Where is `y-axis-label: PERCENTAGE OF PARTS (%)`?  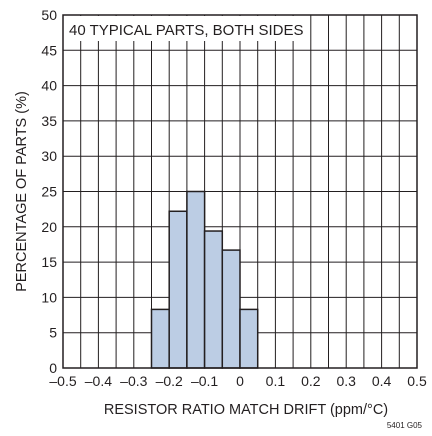 y-axis-label: PERCENTAGE OF PARTS (%) is located at coordinates (22, 191).